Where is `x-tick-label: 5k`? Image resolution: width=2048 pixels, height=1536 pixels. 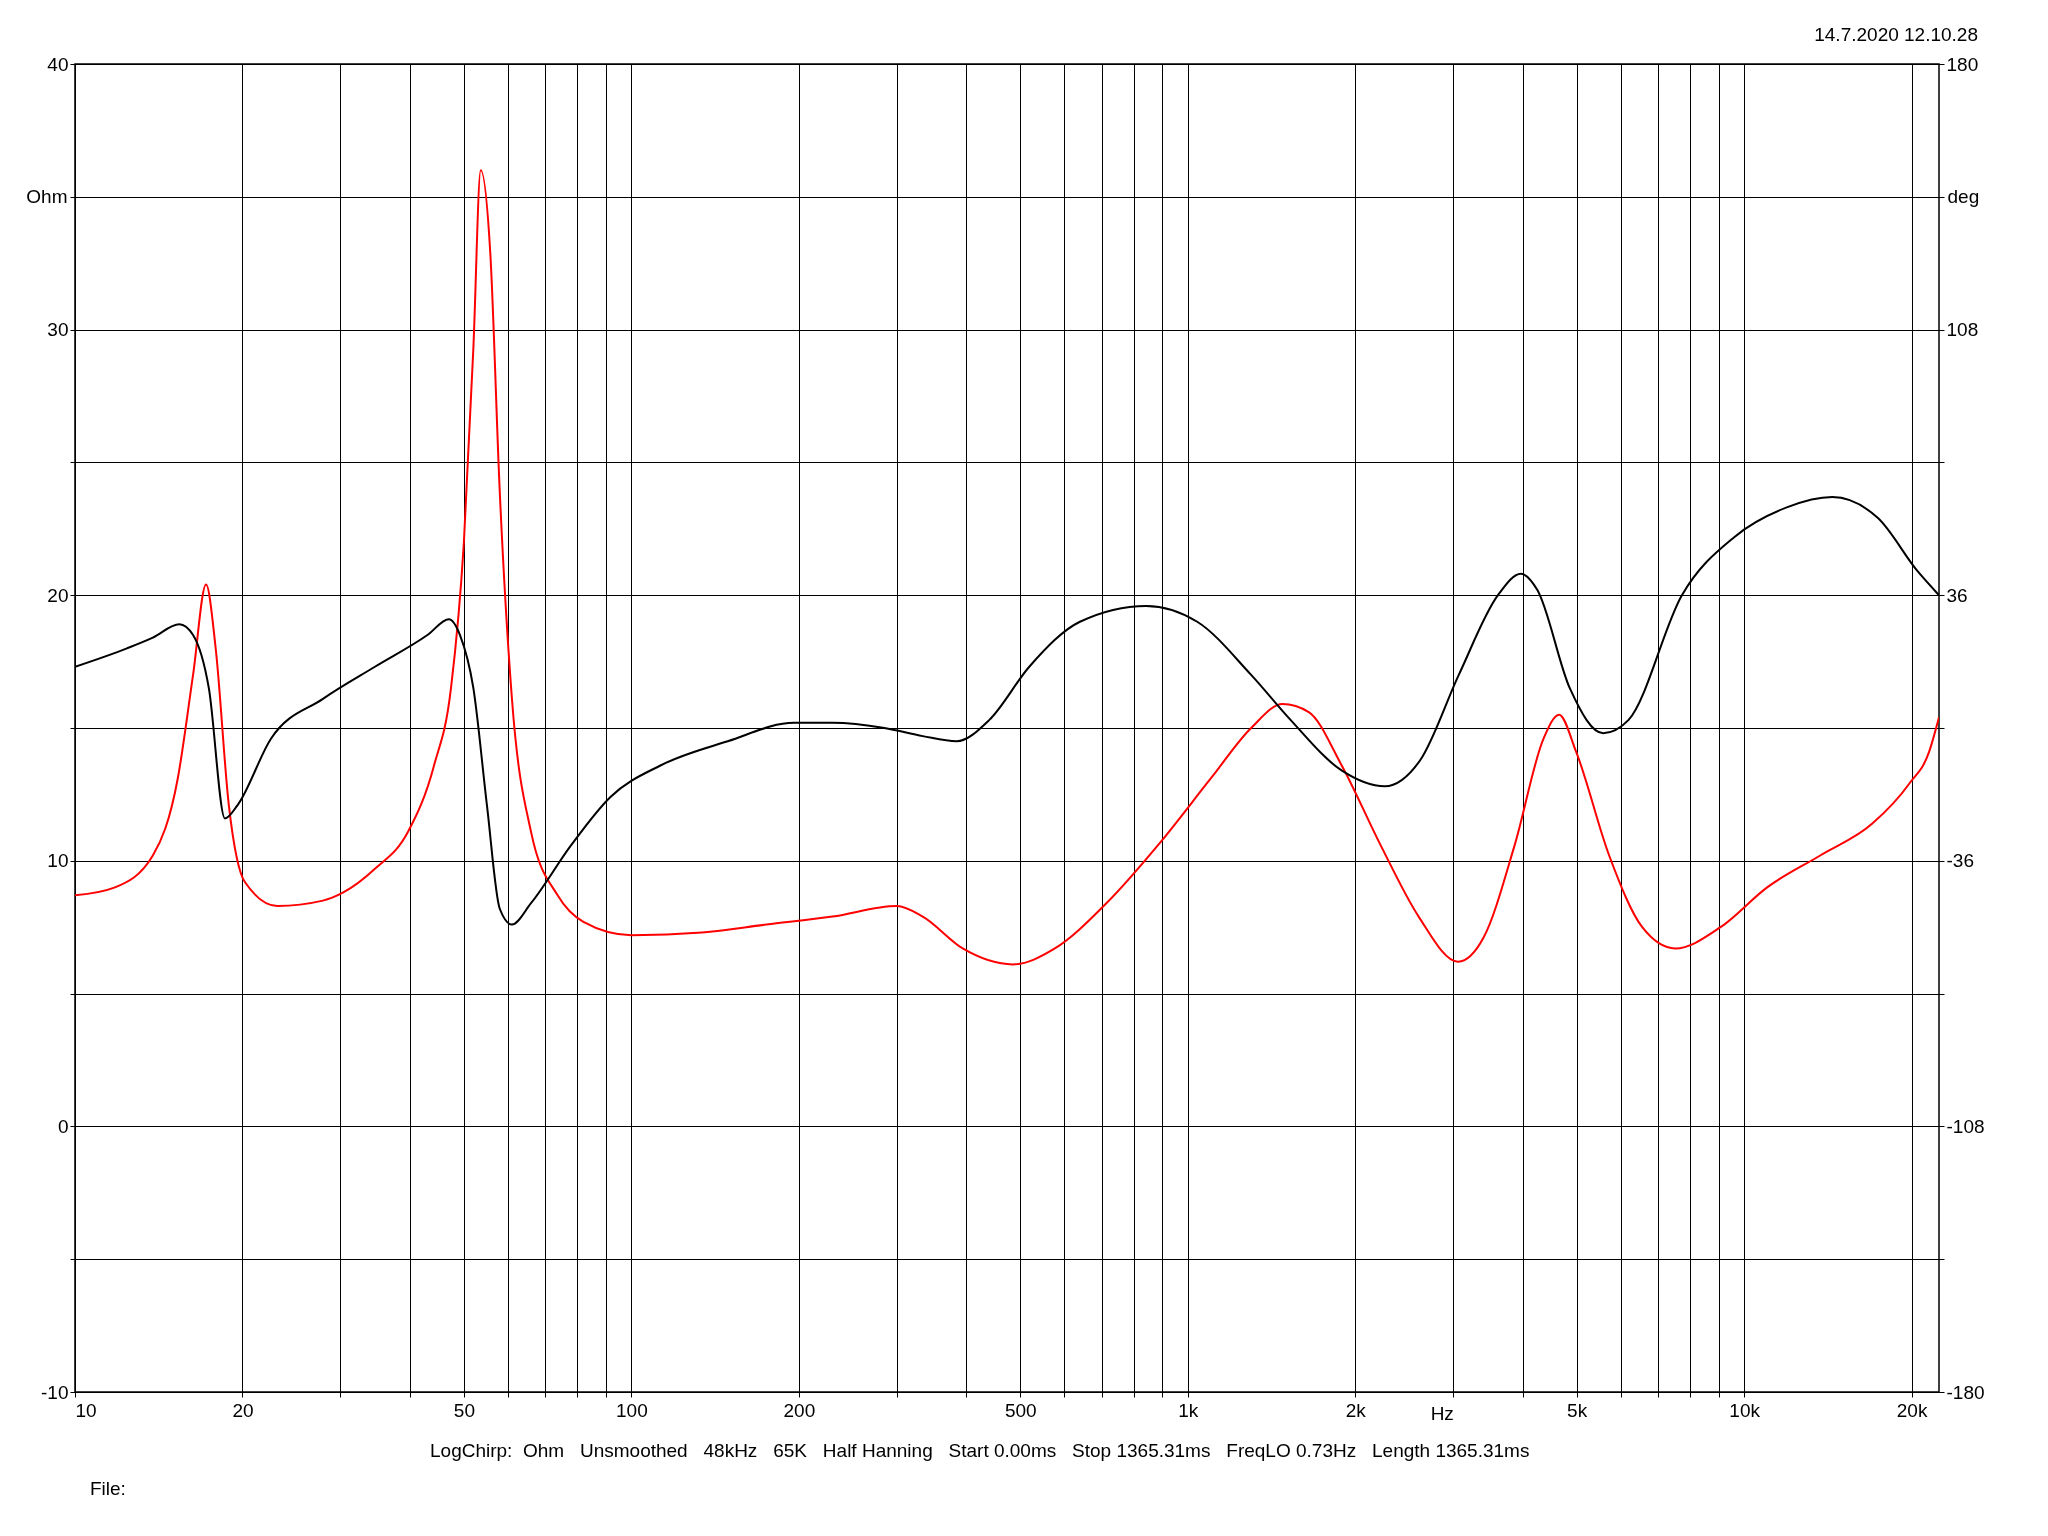 x-tick-label: 5k is located at coordinates (1577, 1410).